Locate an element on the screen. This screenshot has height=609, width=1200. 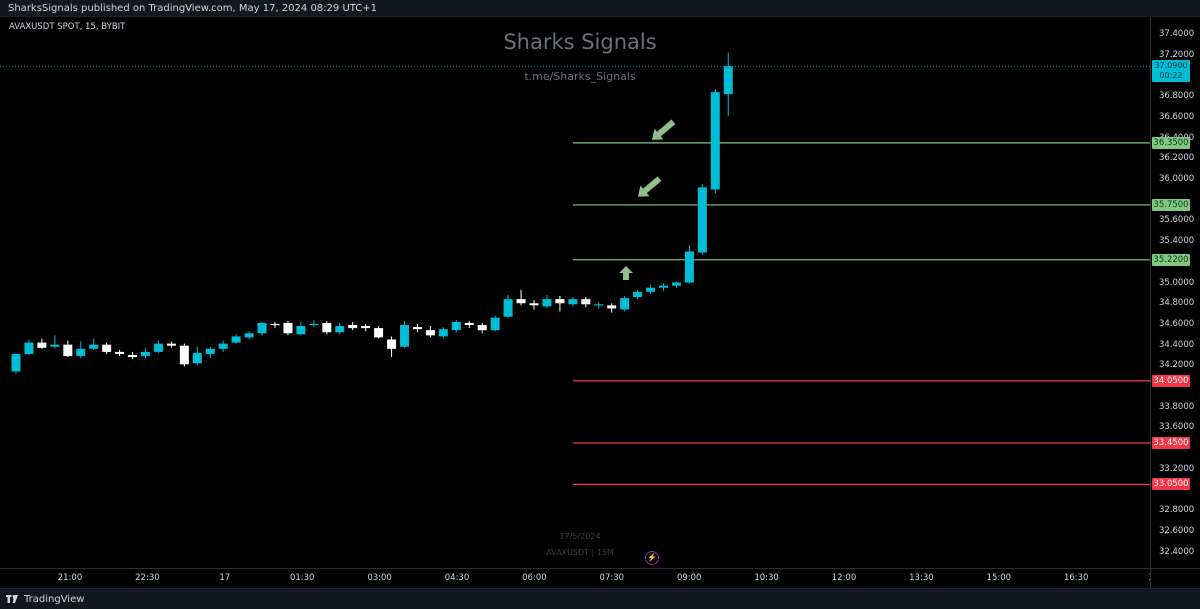
lightning-icon: ⚡ is located at coordinates (652, 558).